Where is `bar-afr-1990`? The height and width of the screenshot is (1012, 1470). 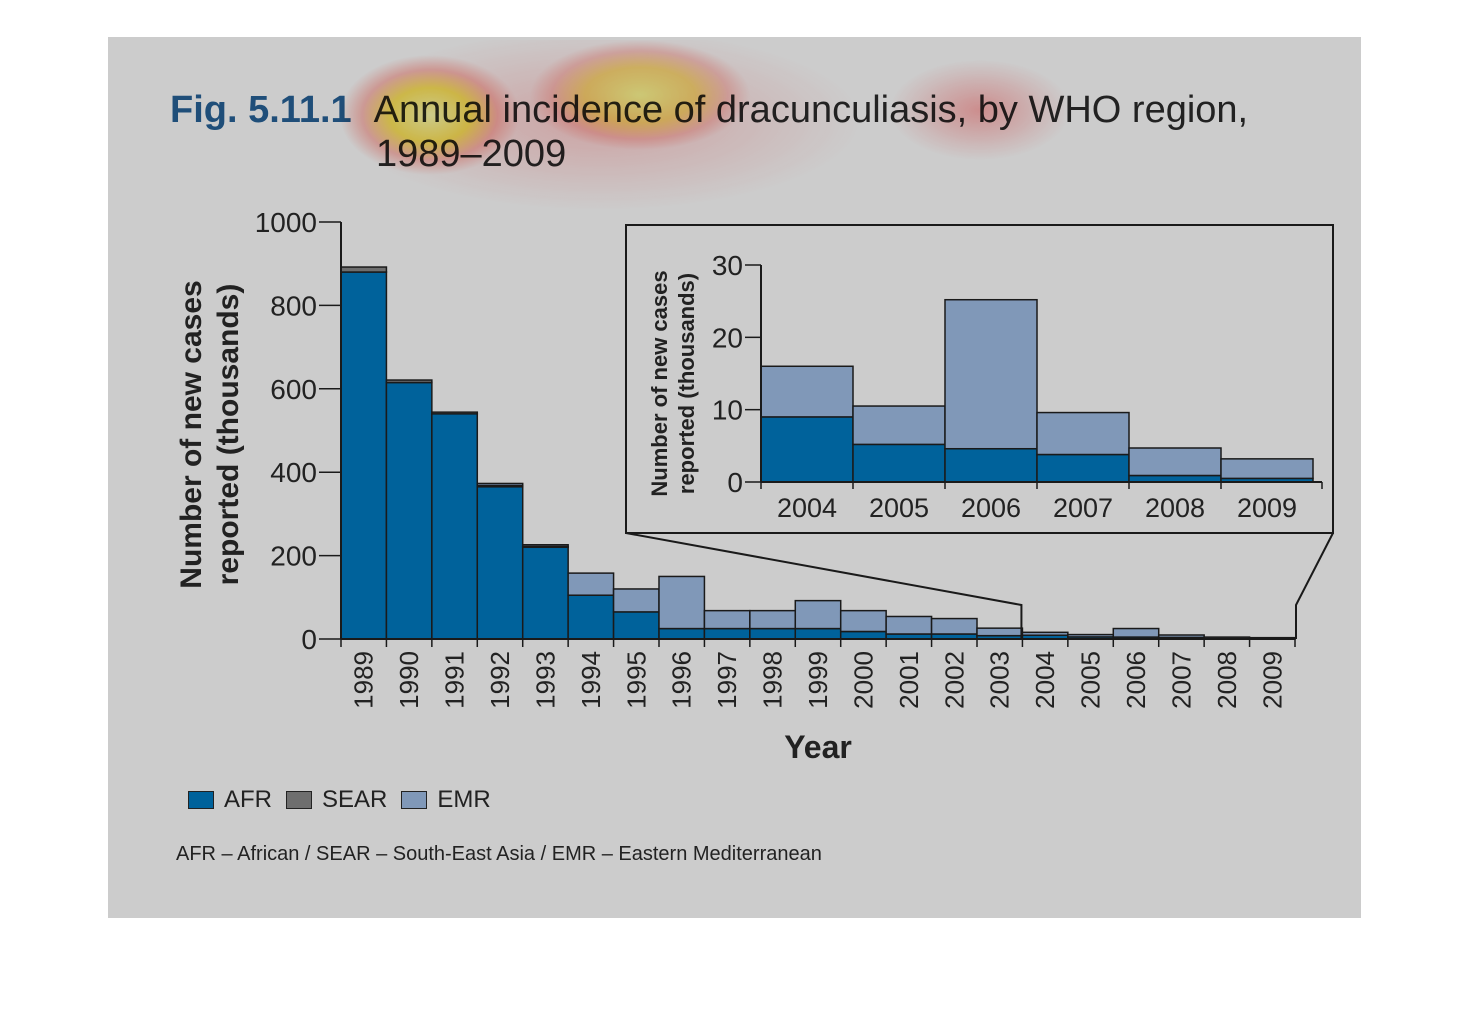
bar-afr-1990 is located at coordinates (409, 510).